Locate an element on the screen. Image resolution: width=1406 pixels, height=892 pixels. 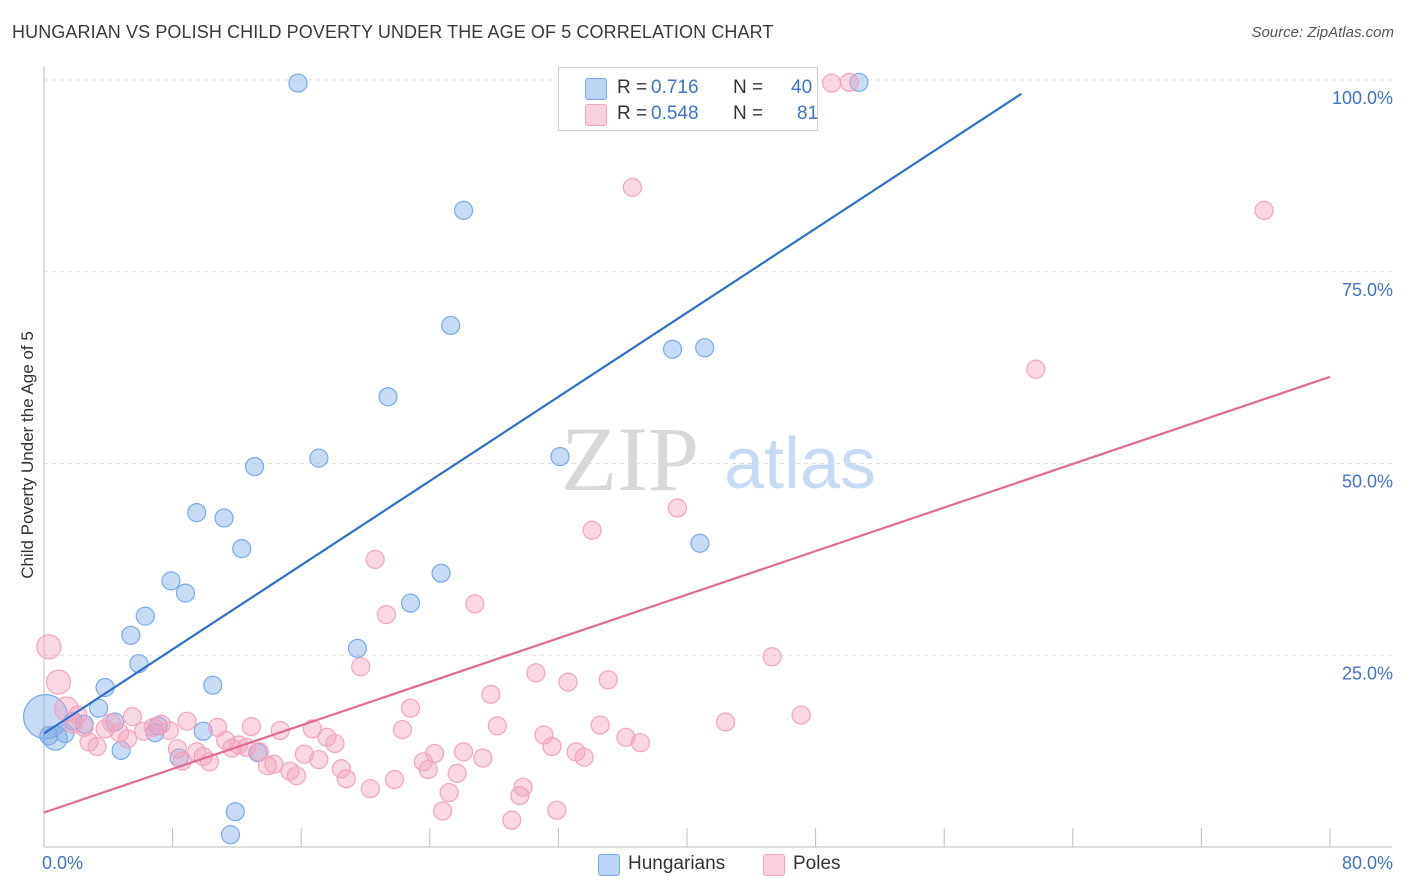
stats-legend: R = 0.716 N = 40 R = 0.548 N = 81 is located at coordinates (688, 99).